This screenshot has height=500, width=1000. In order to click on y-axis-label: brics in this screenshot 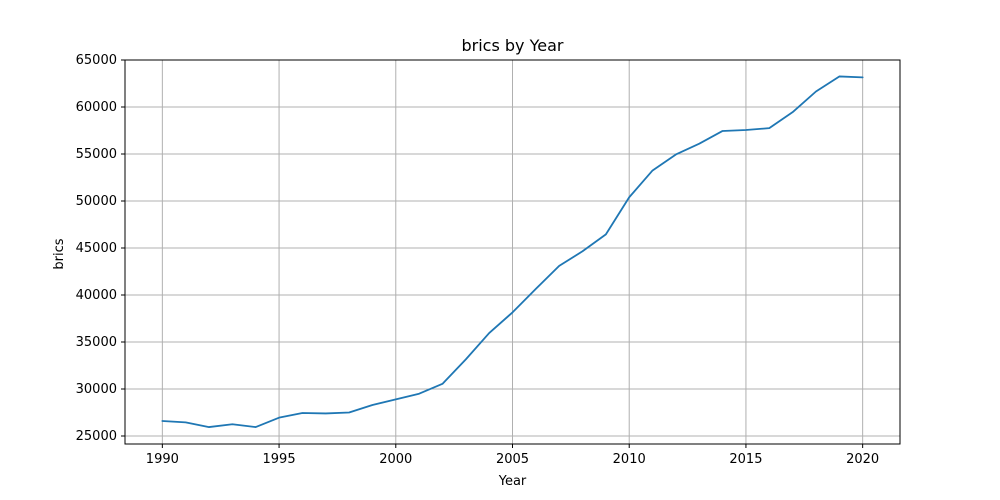, I will do `click(59, 253)`.